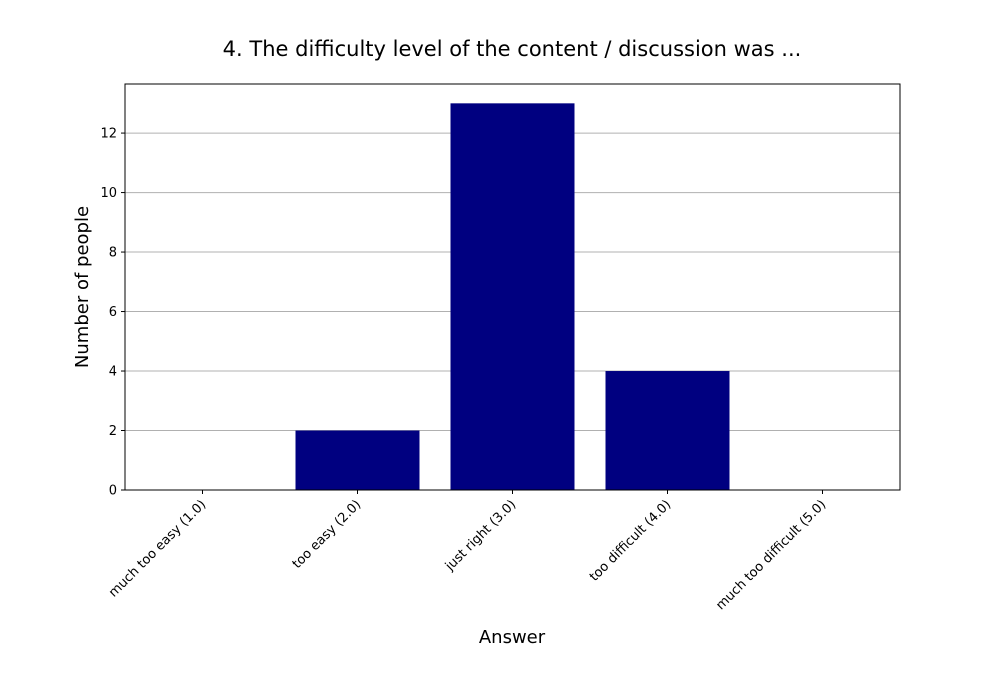 This screenshot has width=1000, height=700. I want to click on y-tick-label: 12, so click(108, 134).